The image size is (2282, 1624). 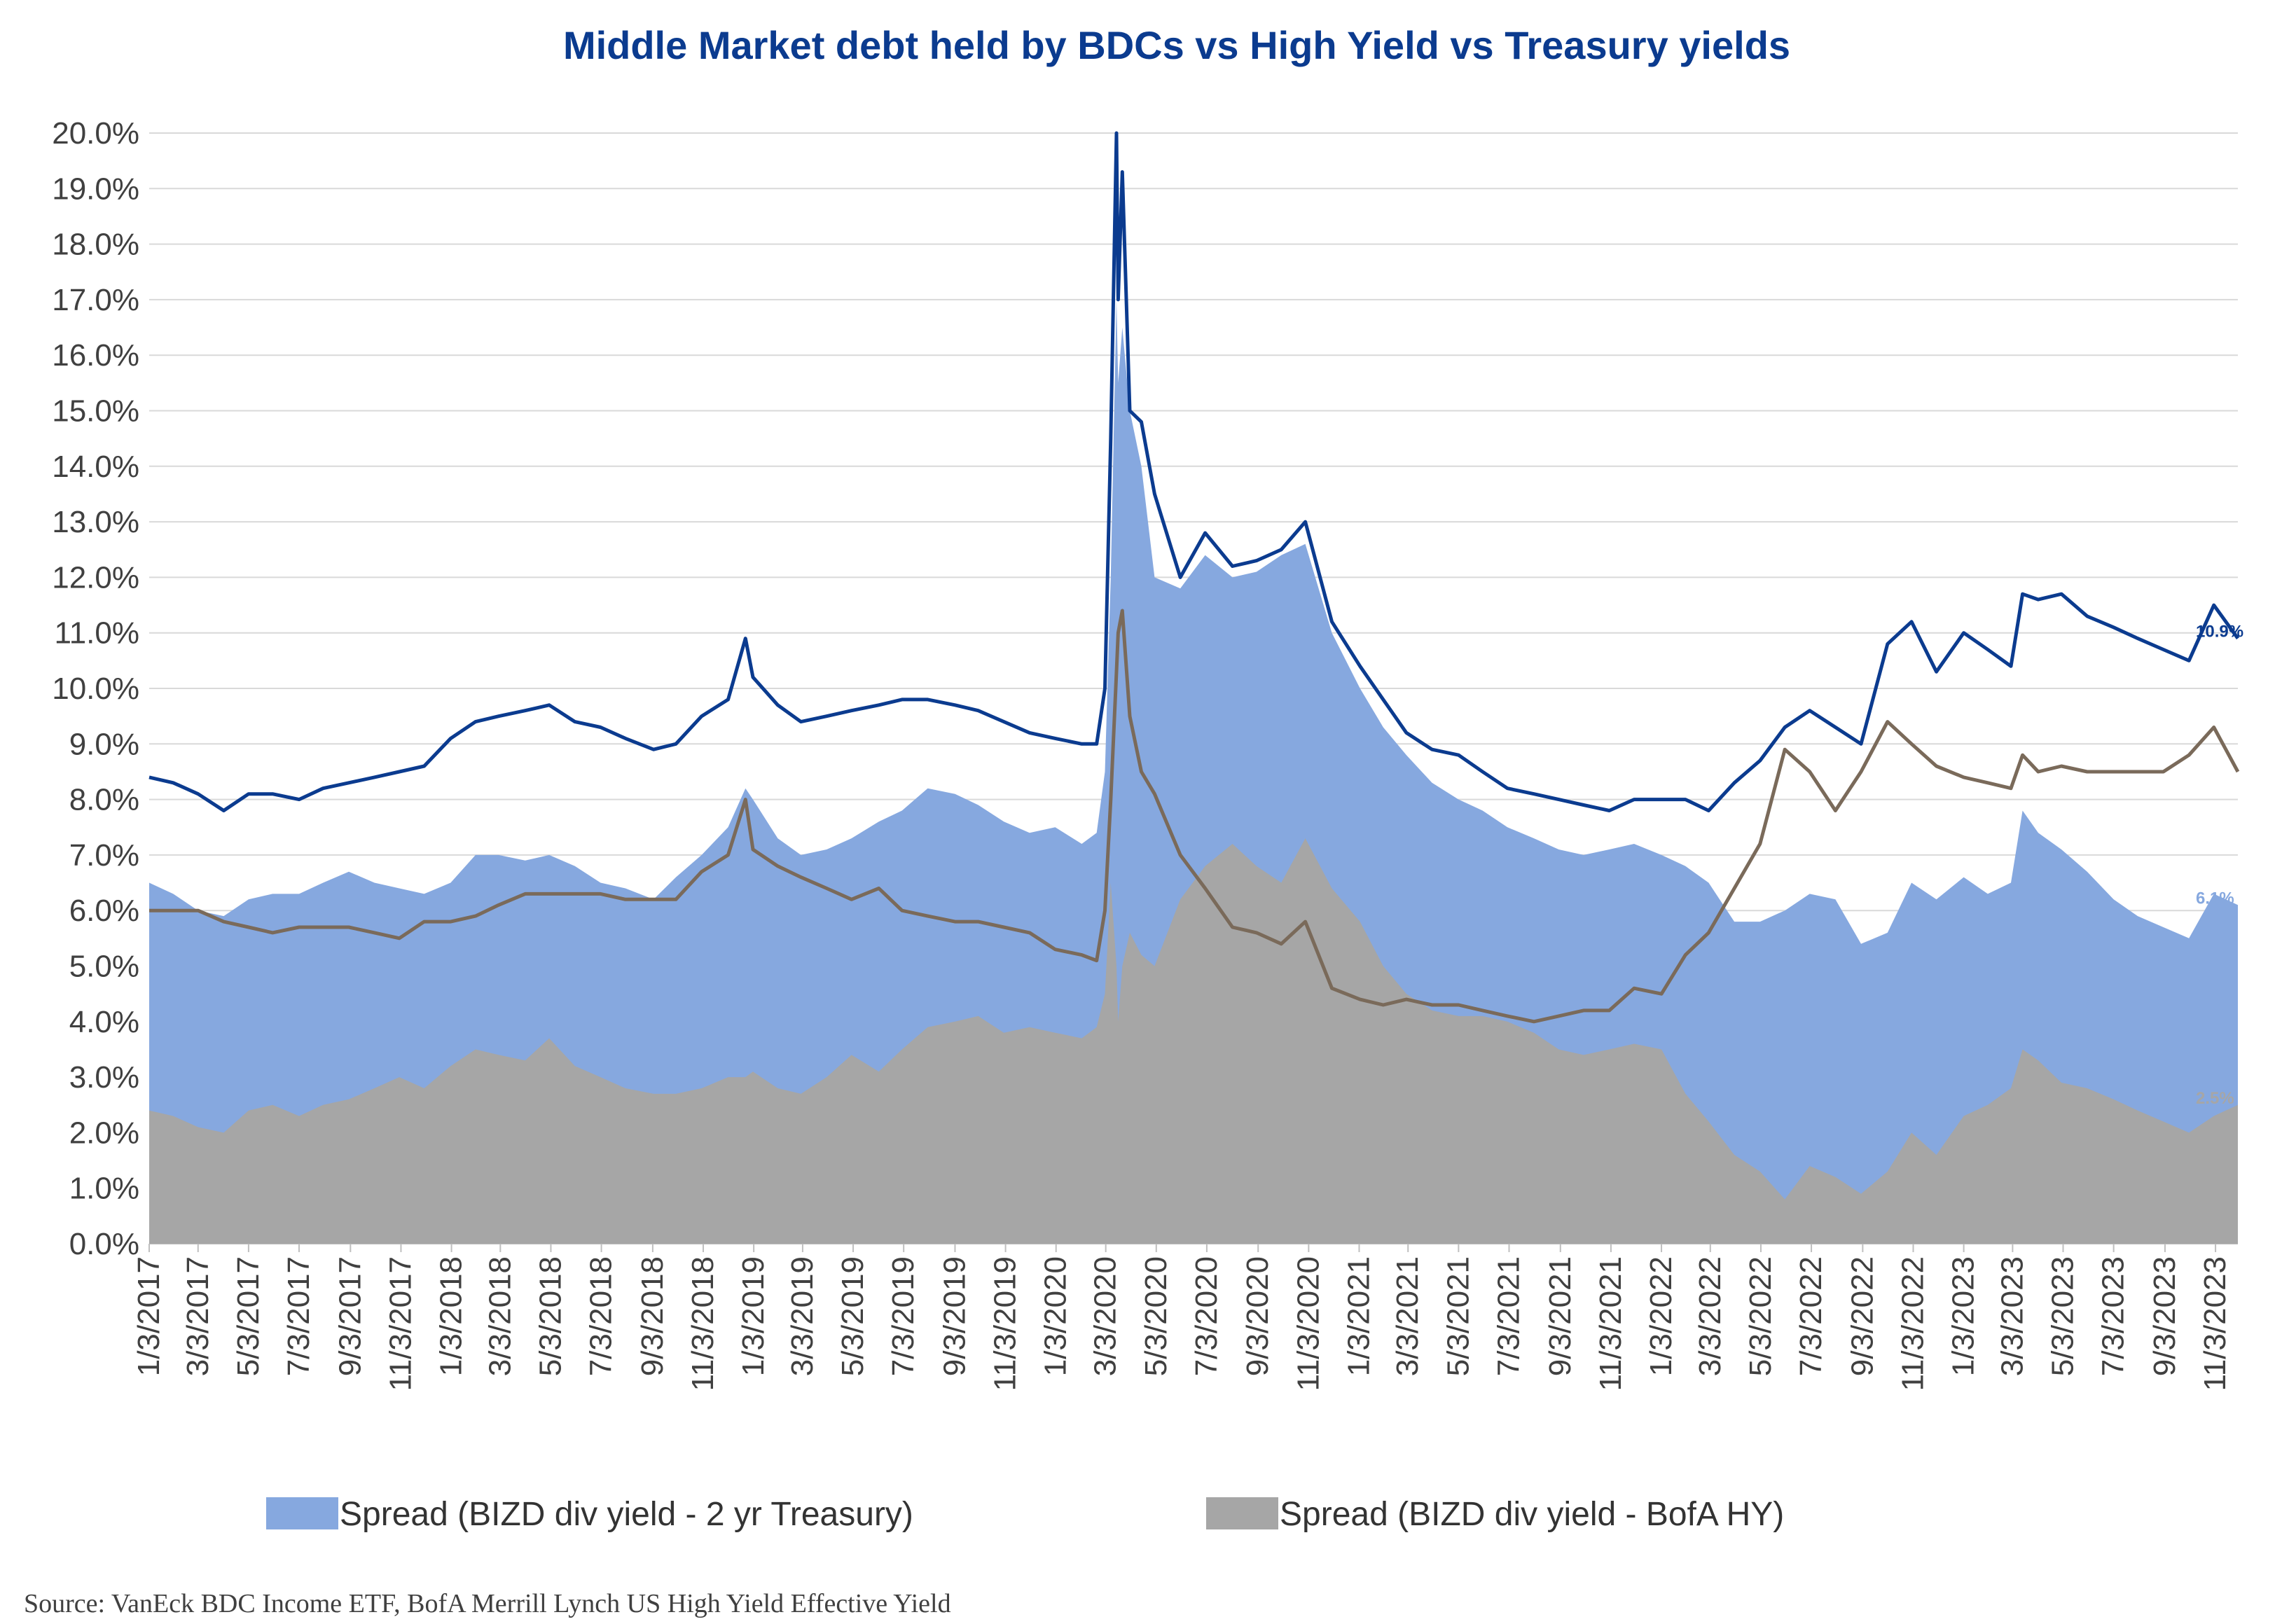 I want to click on x-tick-label: 7/3/2017, so click(x=299, y=1316).